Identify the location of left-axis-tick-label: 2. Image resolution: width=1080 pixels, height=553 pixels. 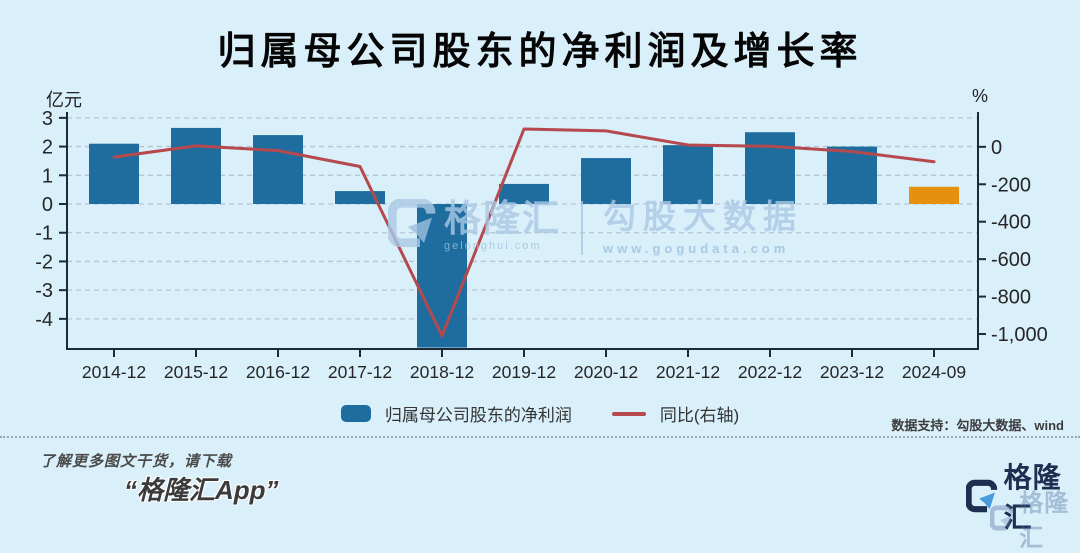
(47, 148).